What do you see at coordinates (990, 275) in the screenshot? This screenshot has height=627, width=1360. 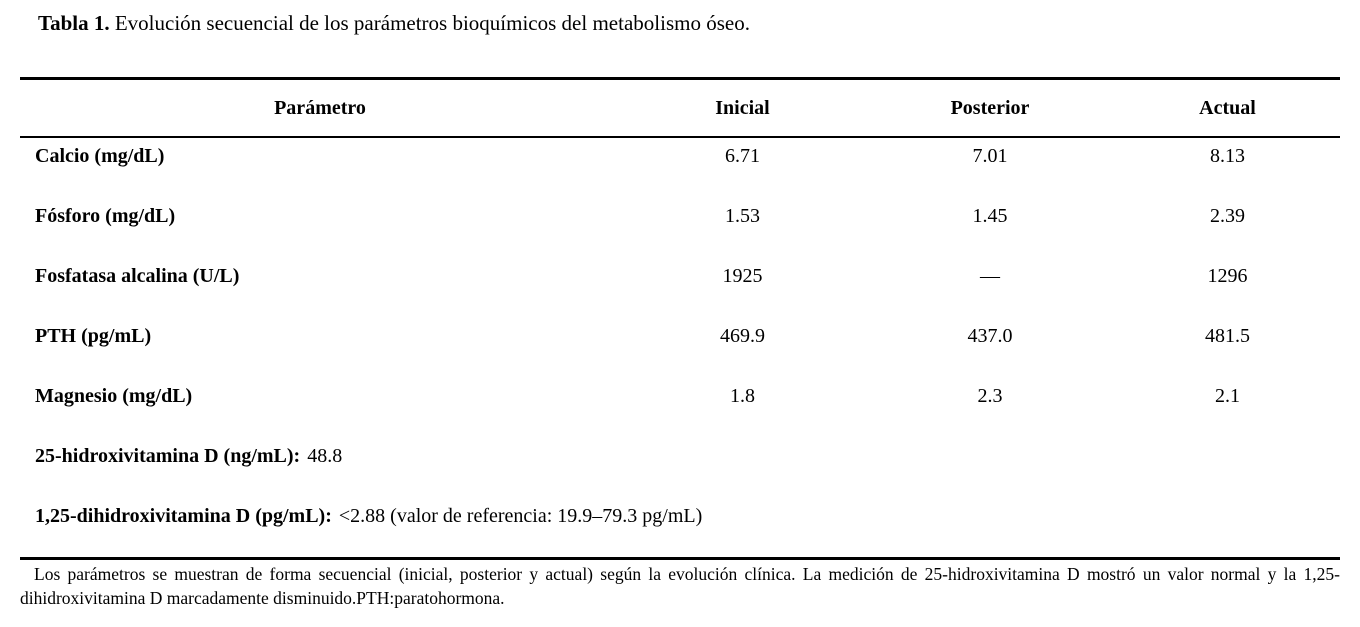 I see `value-posterior: —` at bounding box center [990, 275].